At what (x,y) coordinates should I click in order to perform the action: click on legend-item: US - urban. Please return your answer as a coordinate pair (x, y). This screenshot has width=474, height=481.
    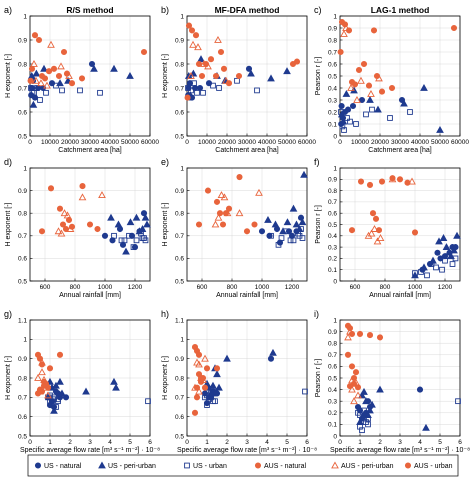
    Looking at the image, I should click on (205, 466).